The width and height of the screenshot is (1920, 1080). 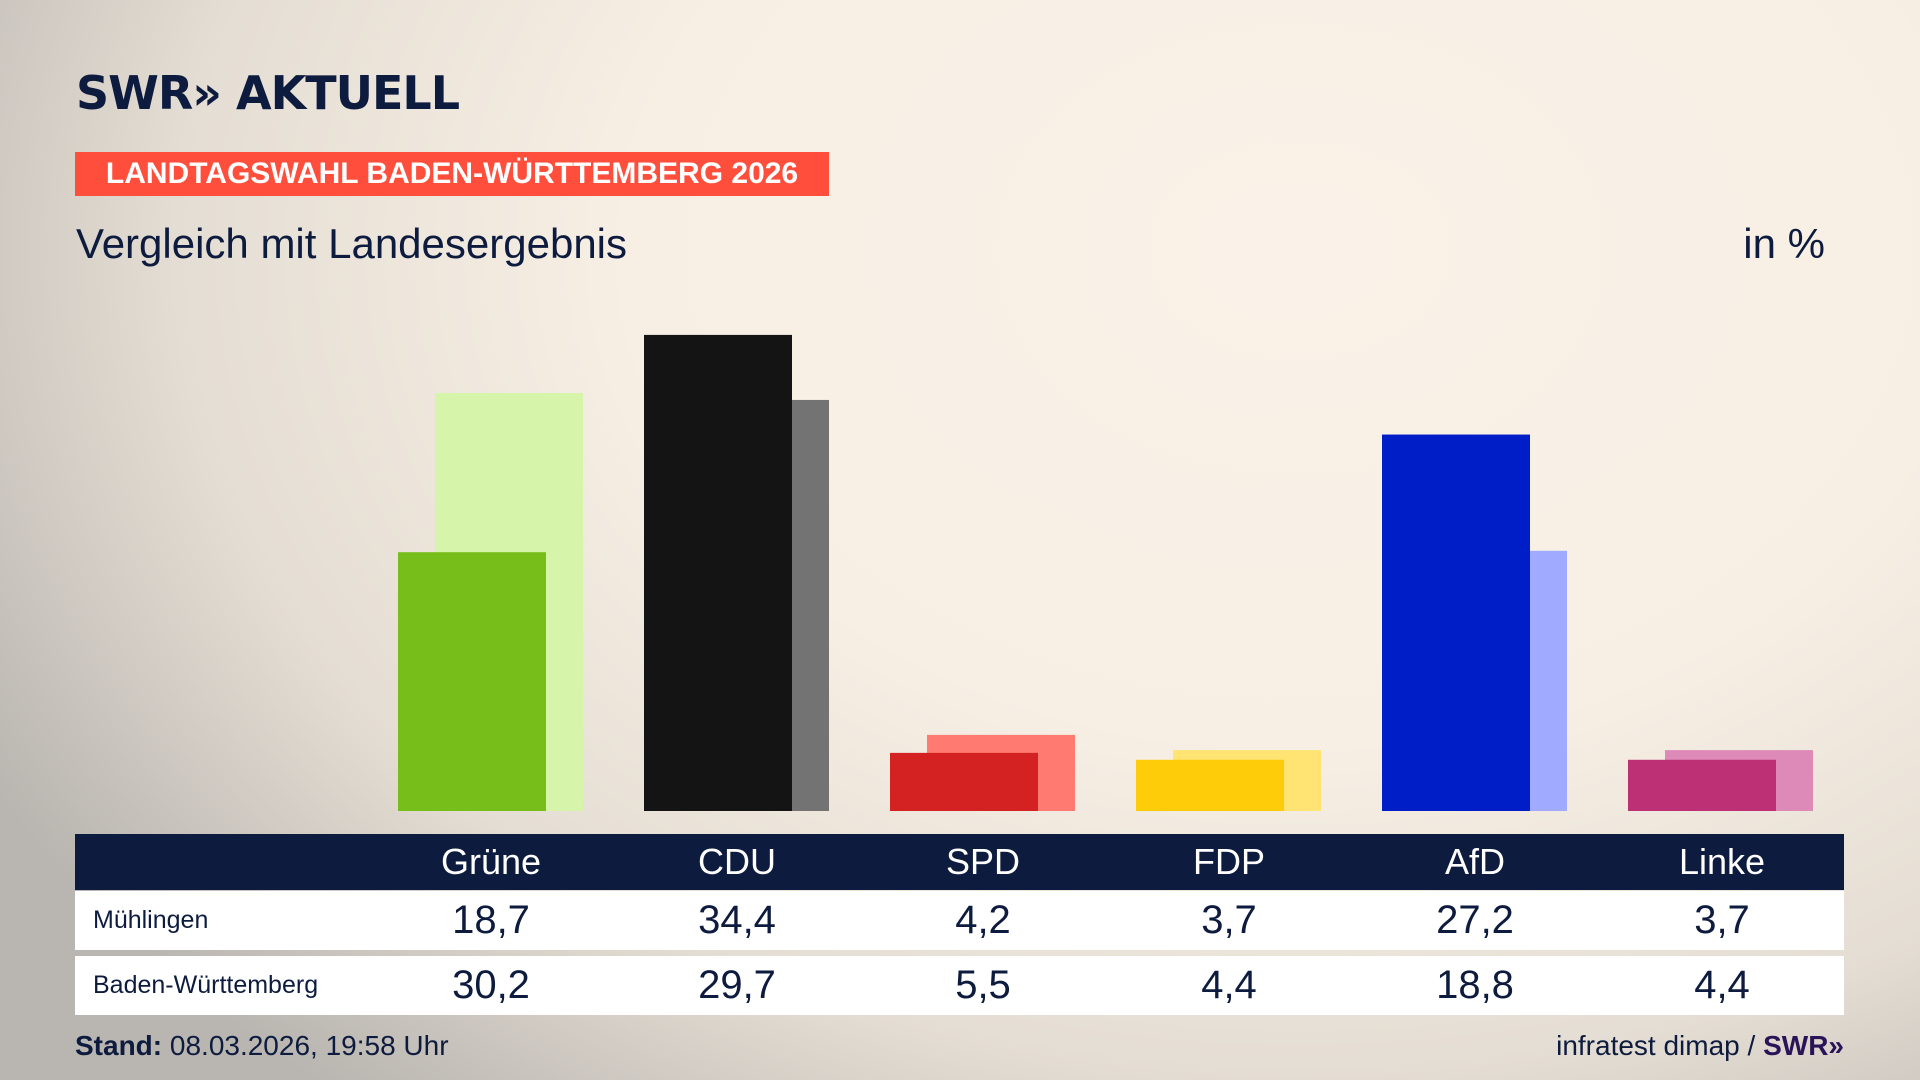 What do you see at coordinates (1702, 785) in the screenshot?
I see `bar-linke-local` at bounding box center [1702, 785].